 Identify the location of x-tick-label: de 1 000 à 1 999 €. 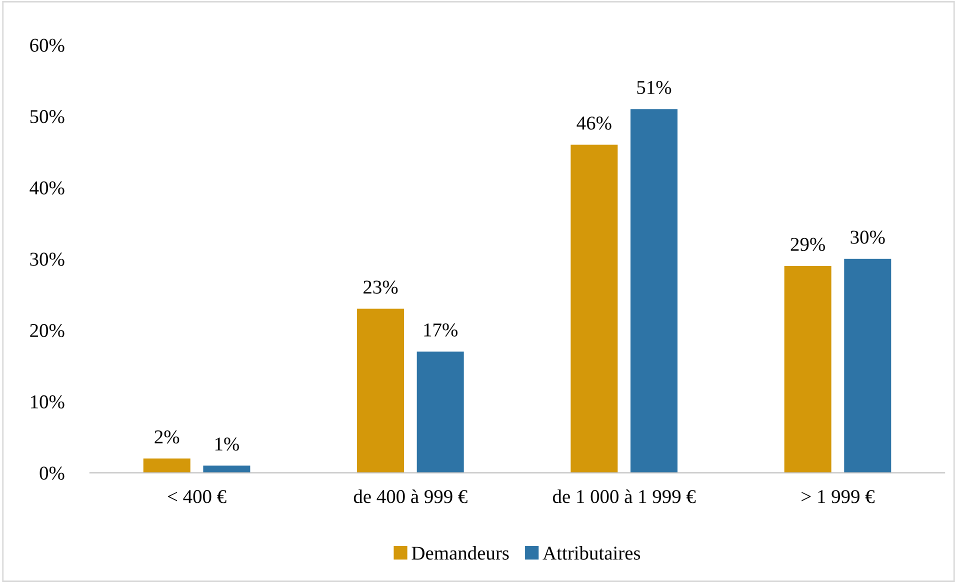
(624, 496).